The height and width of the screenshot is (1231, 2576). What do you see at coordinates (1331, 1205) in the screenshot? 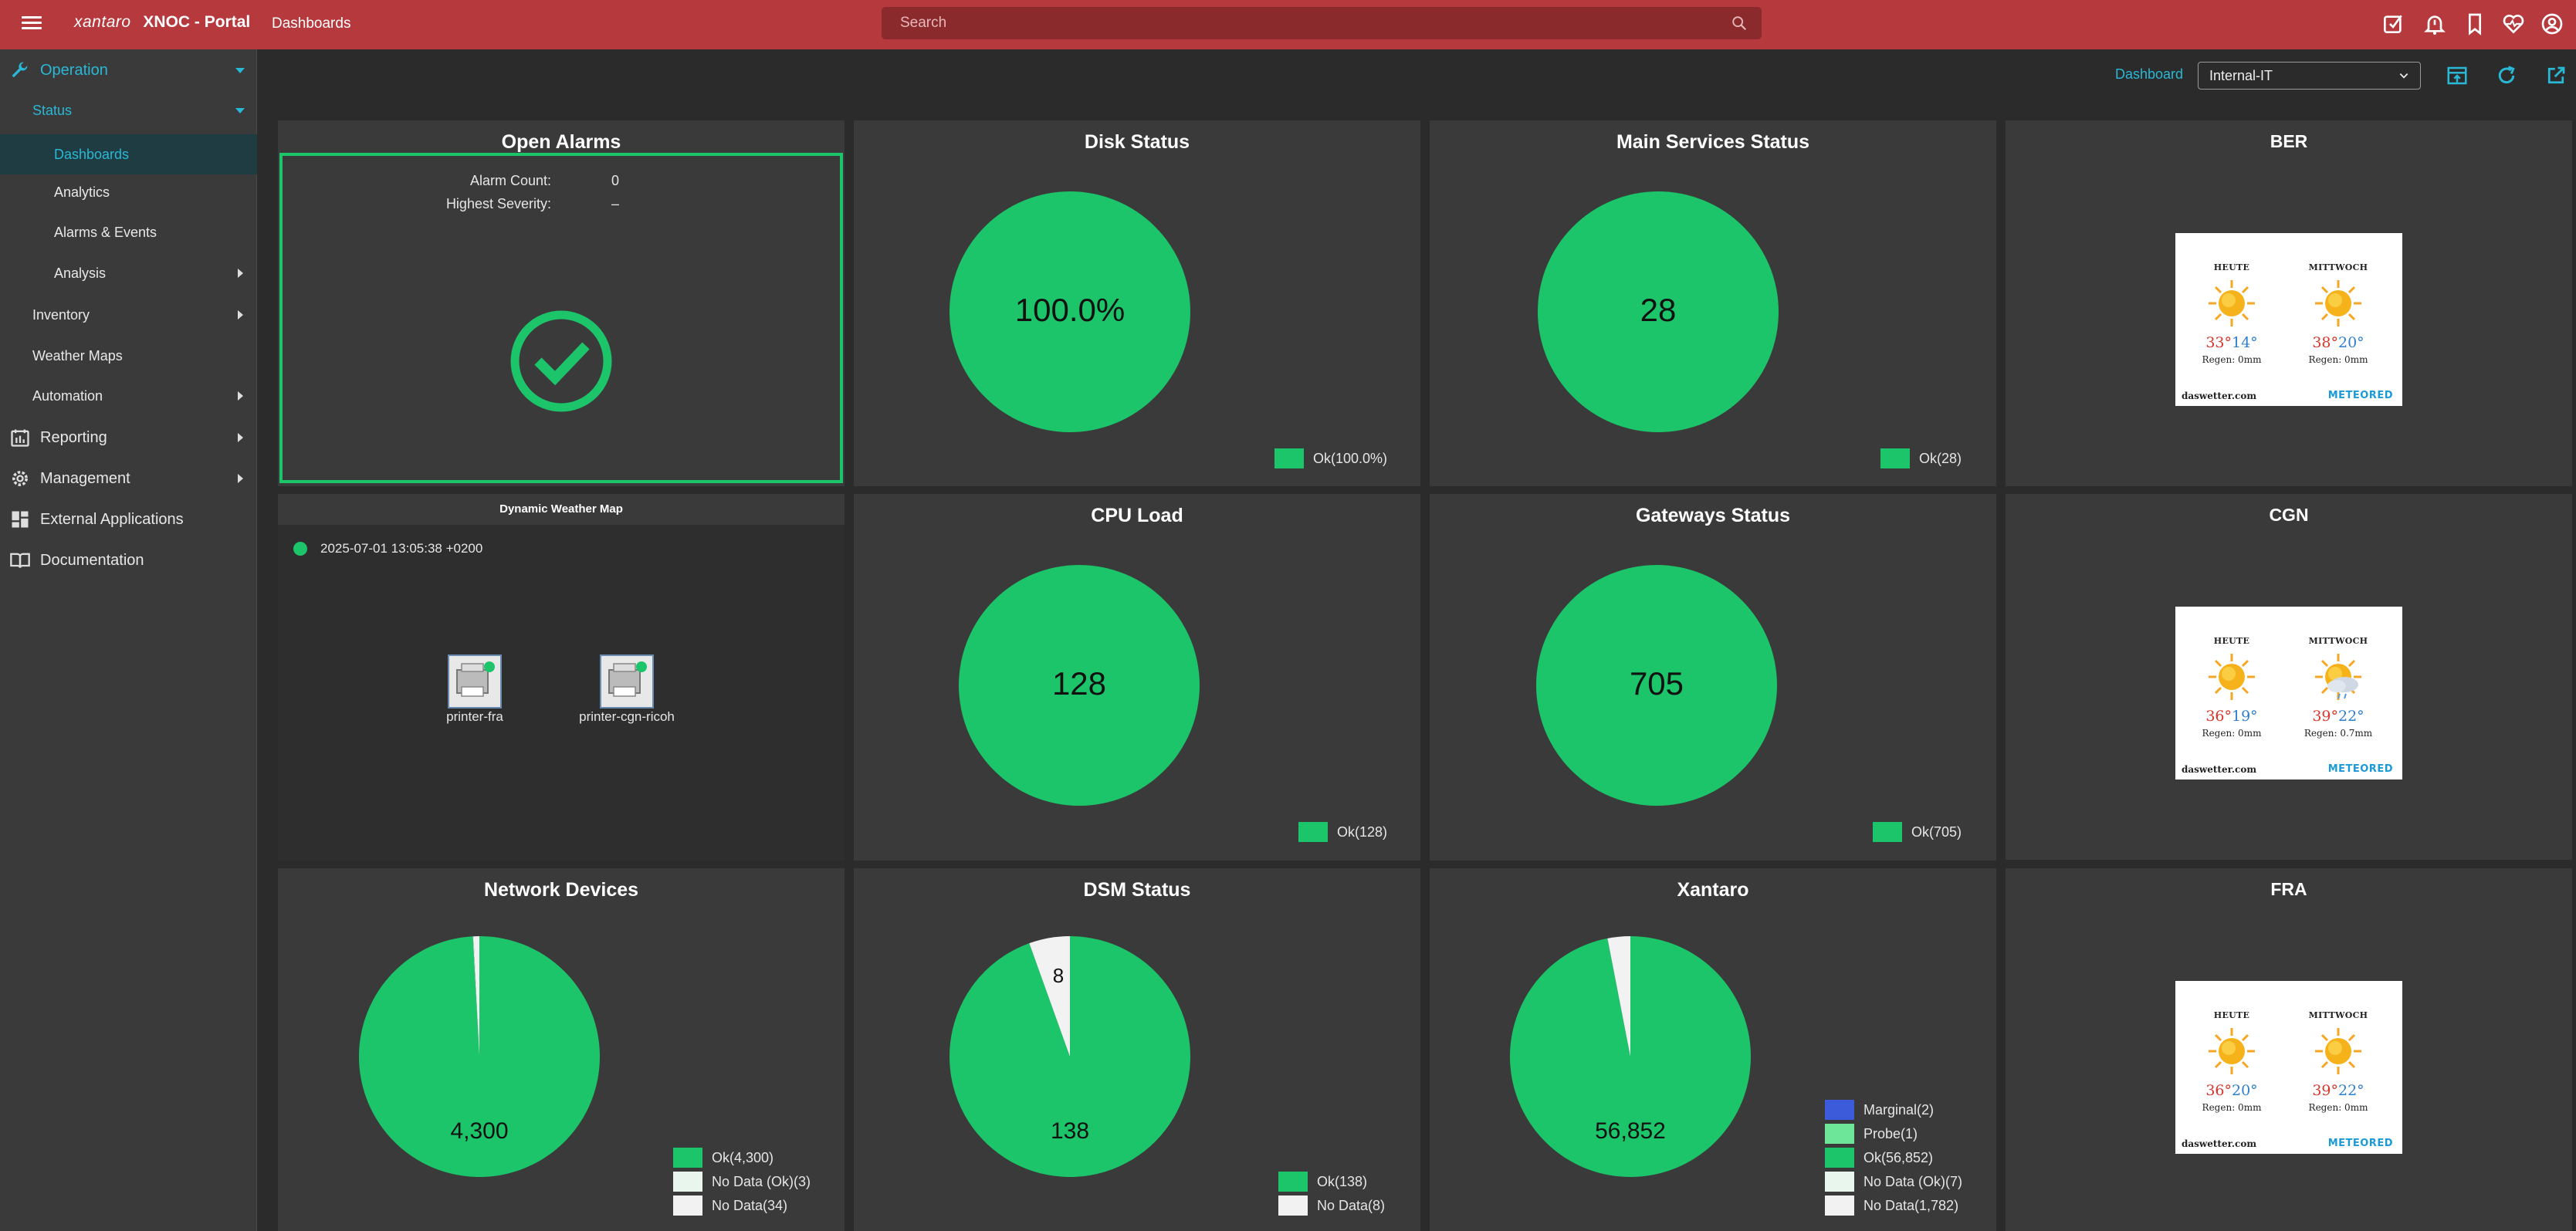
I see `legend-item: No Data(8)` at bounding box center [1331, 1205].